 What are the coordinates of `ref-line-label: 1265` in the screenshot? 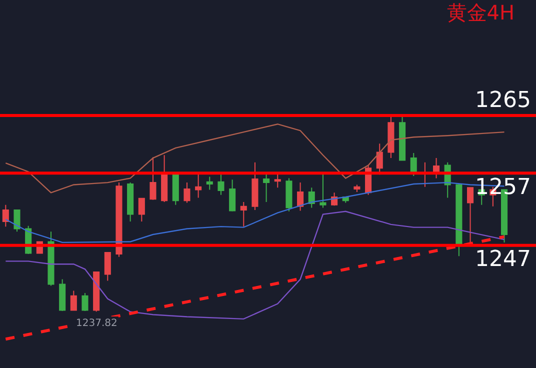 It's located at (503, 100).